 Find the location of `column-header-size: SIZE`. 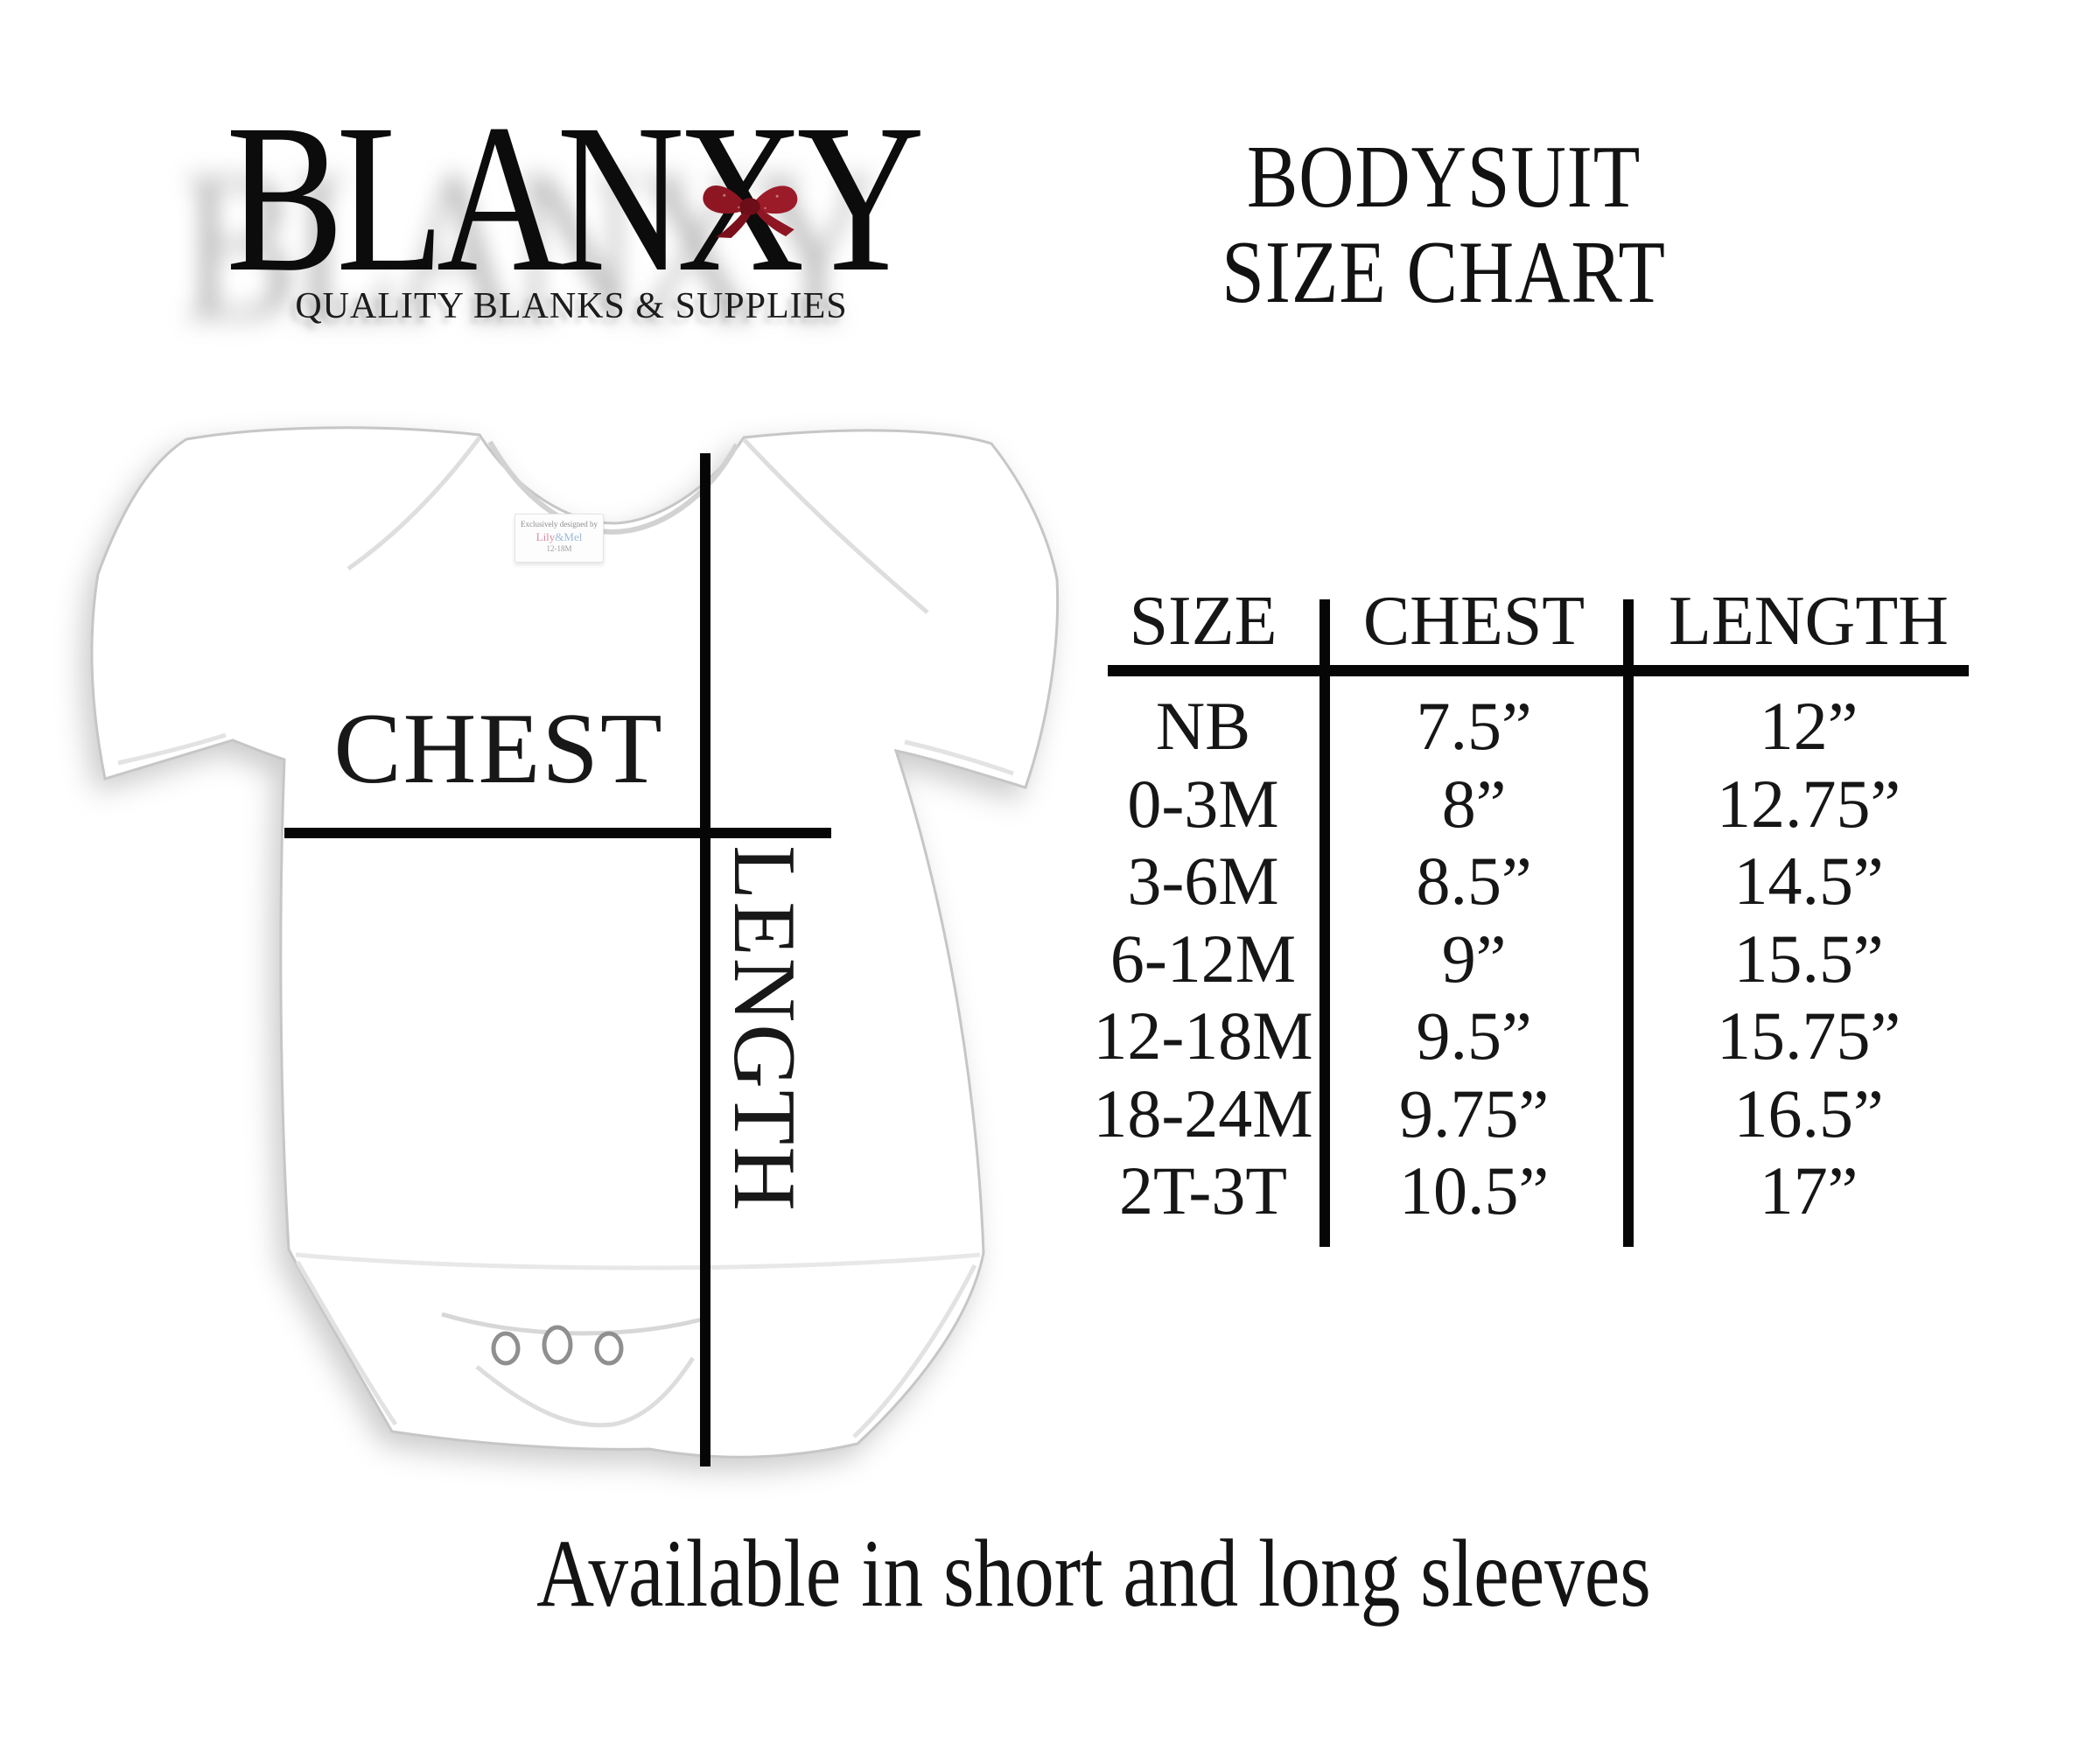

column-header-size: SIZE is located at coordinates (1203, 621).